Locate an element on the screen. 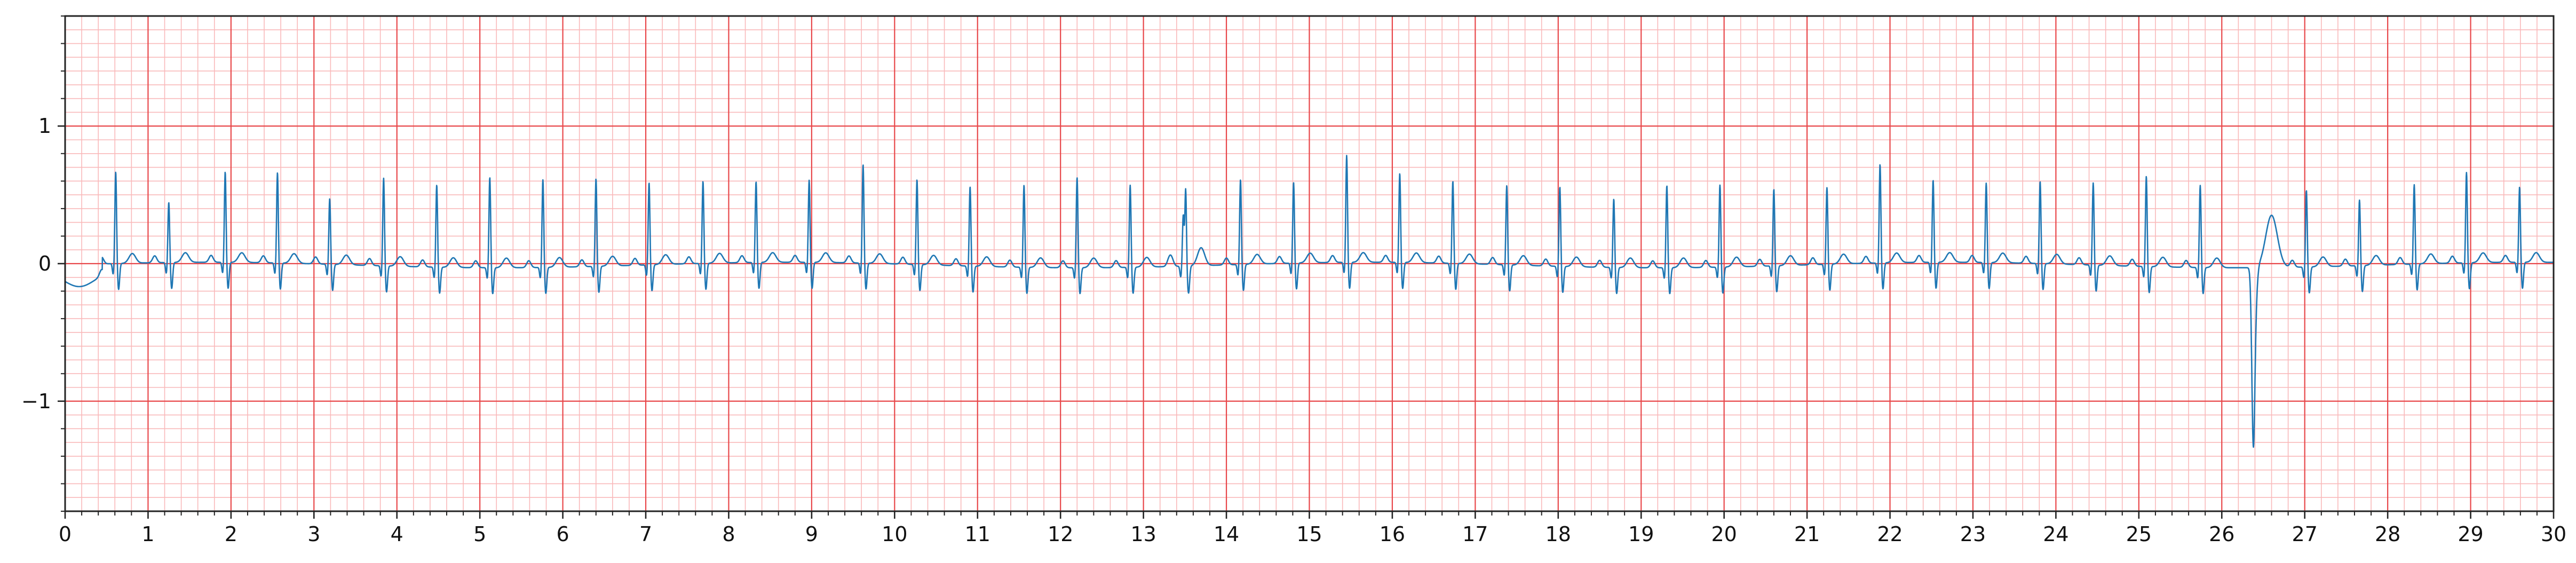  x-tick-label: 24 is located at coordinates (2055, 534).